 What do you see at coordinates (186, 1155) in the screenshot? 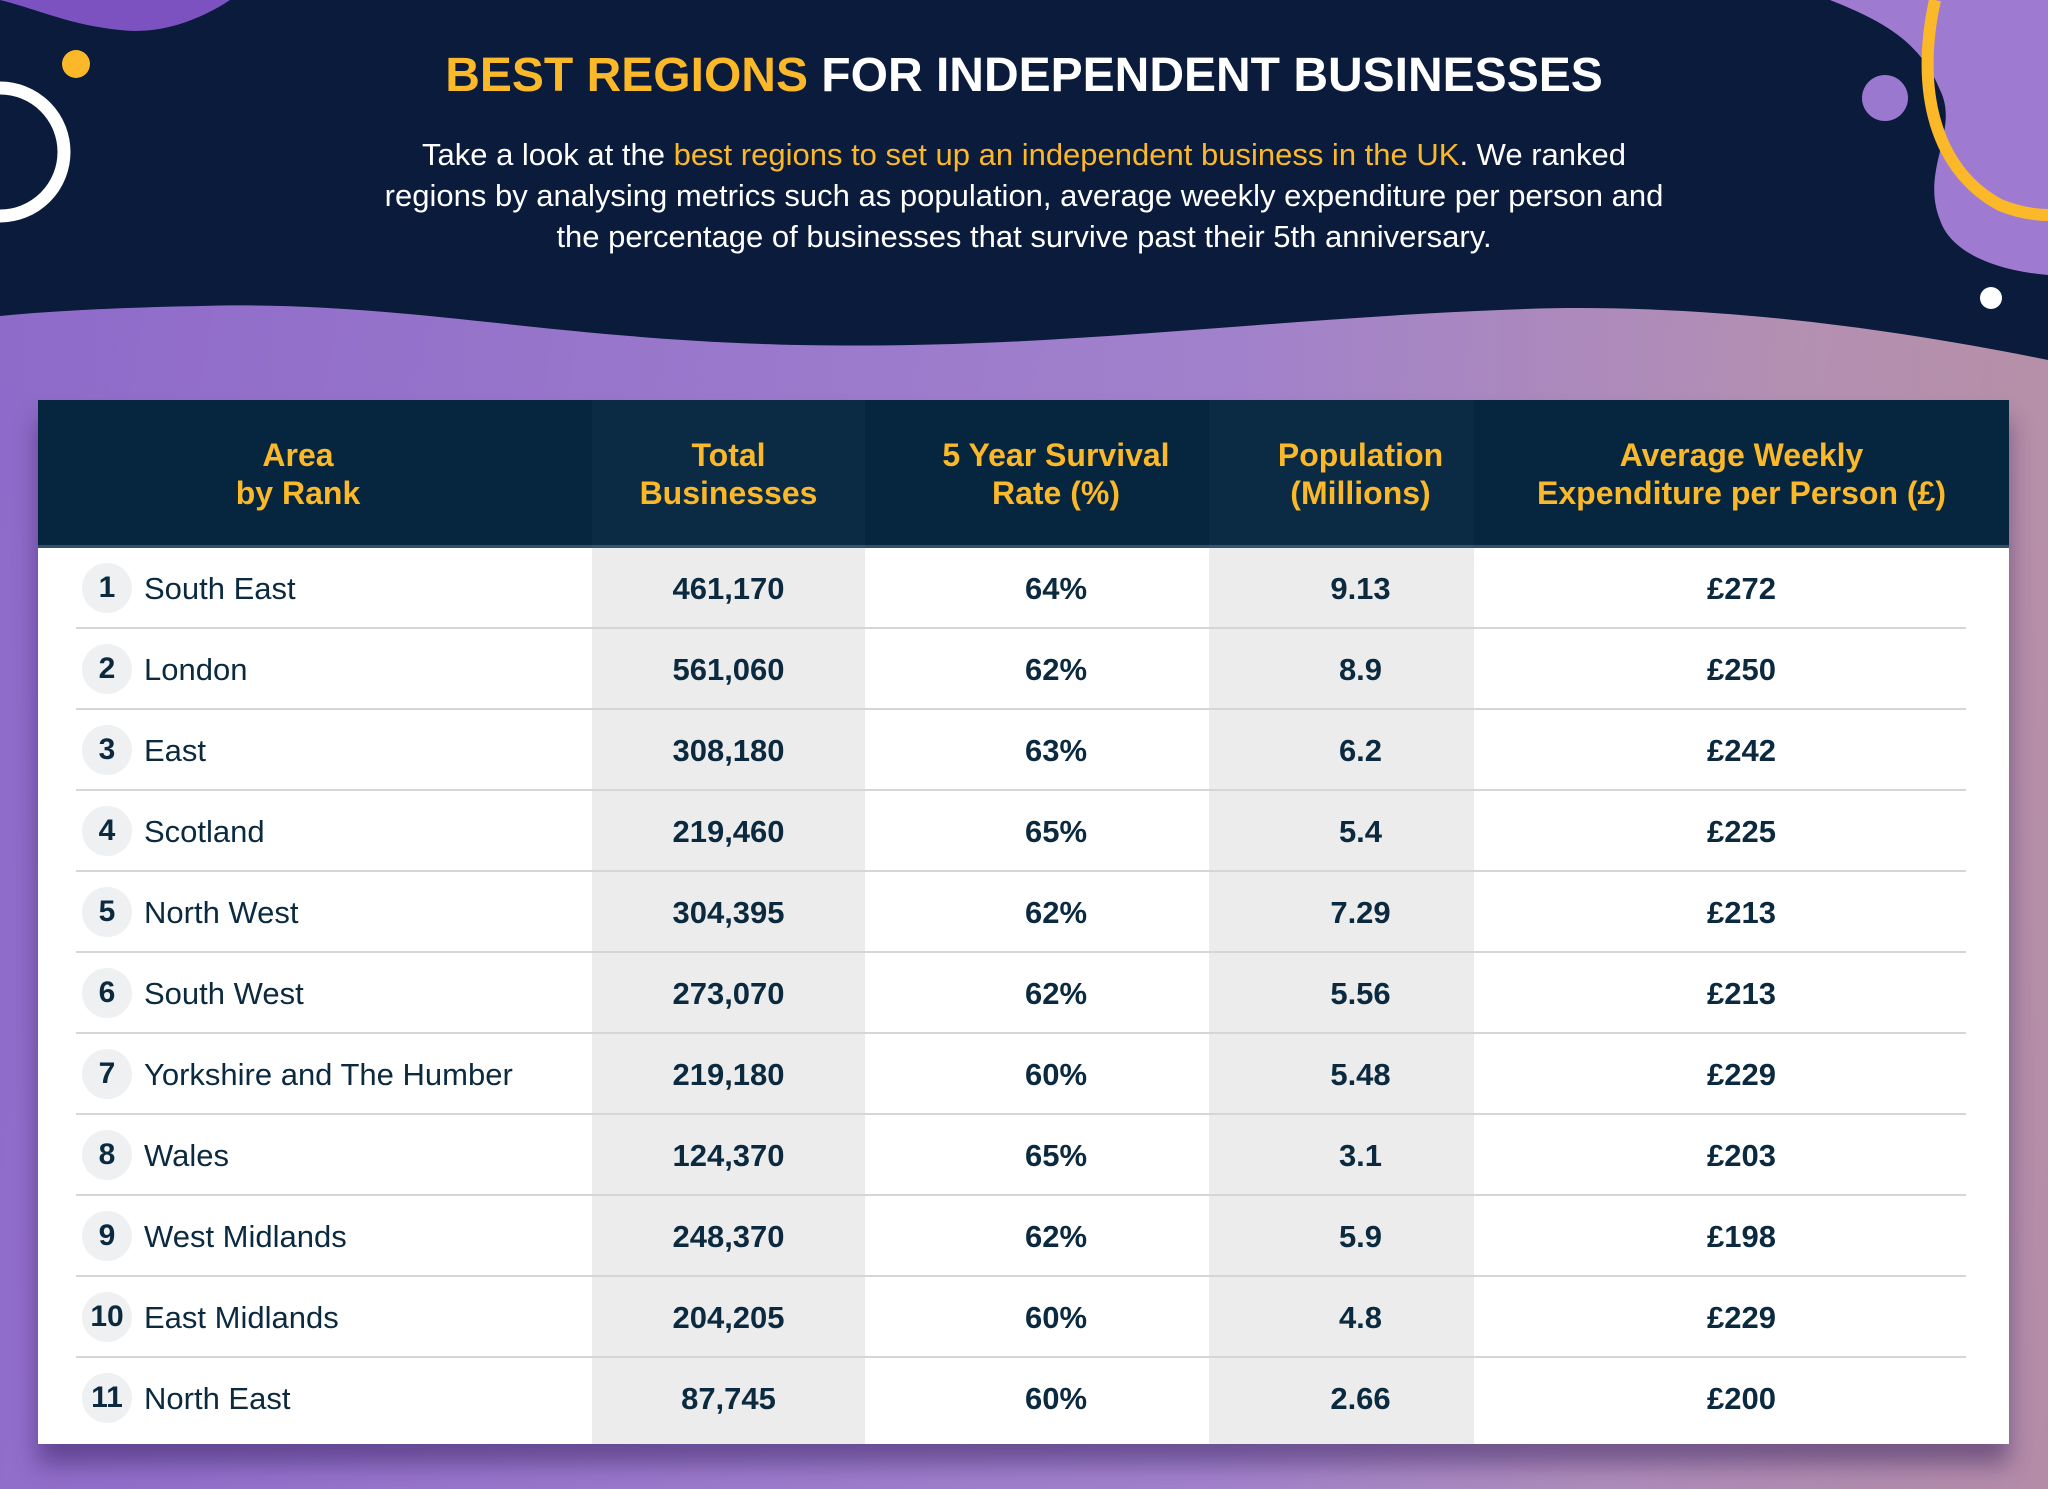
I see `area-name: Wales` at bounding box center [186, 1155].